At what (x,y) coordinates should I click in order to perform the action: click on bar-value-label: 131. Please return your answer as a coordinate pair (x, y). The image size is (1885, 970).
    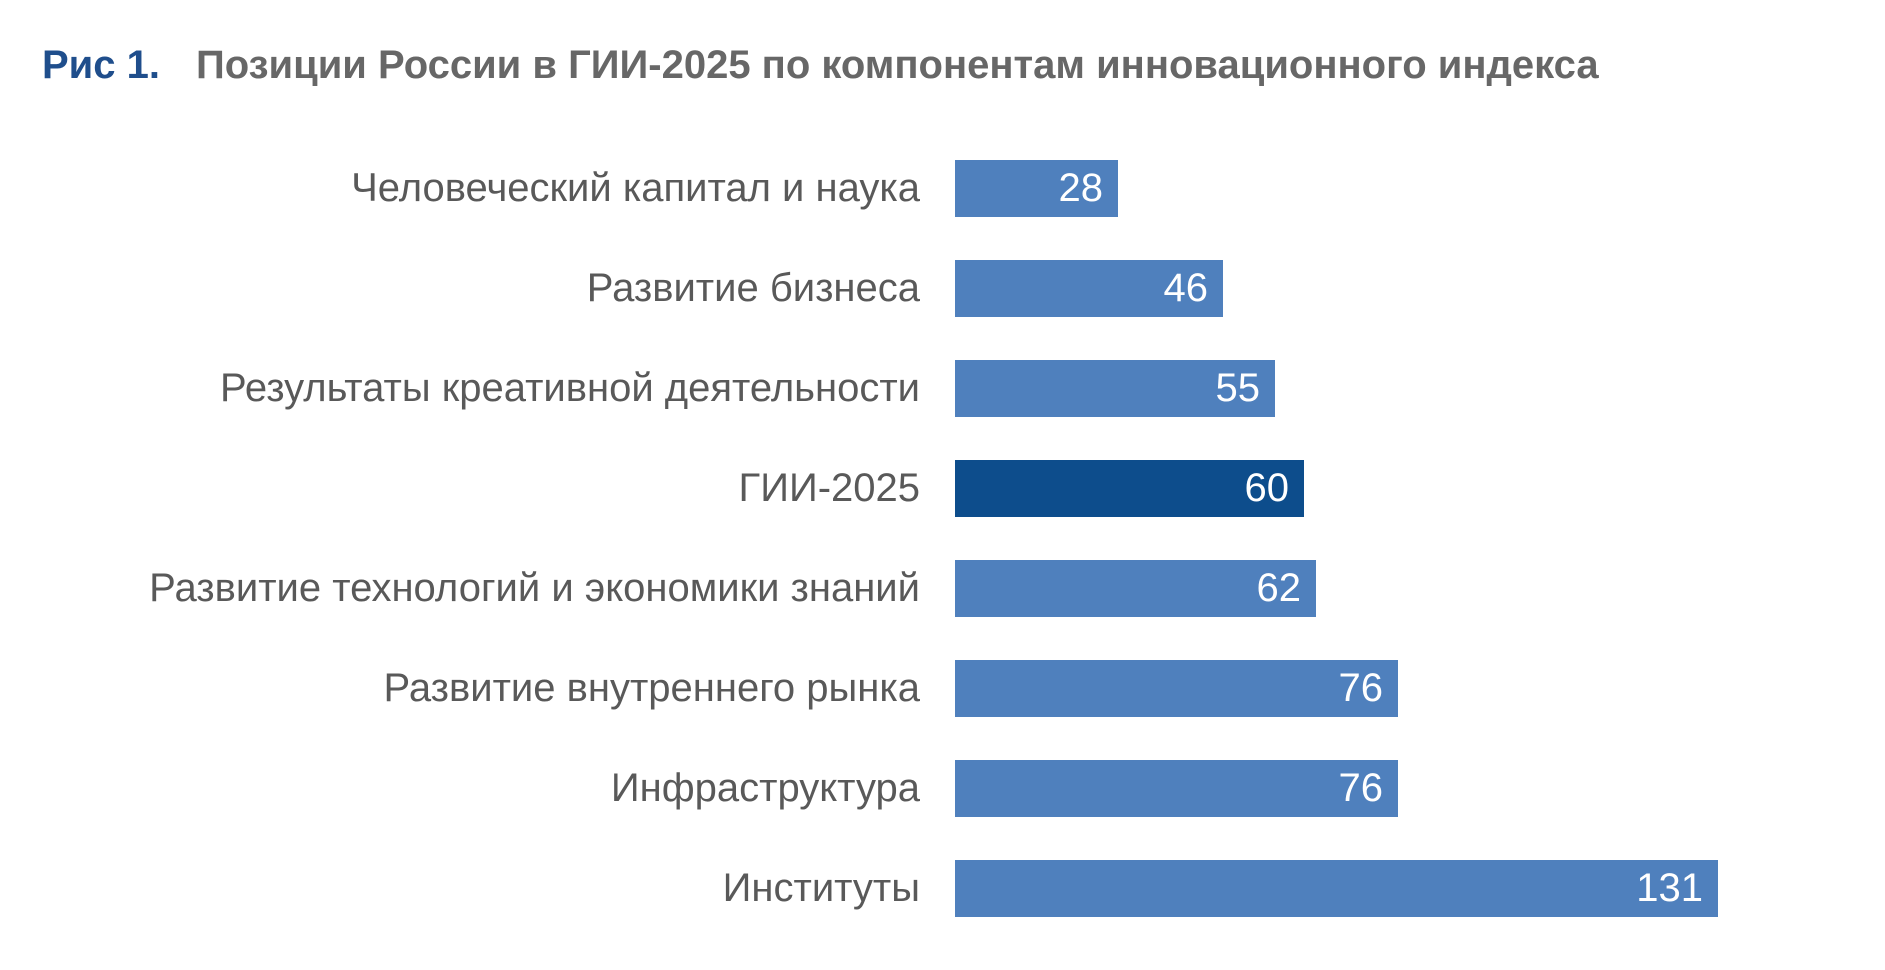
    Looking at the image, I should click on (1669, 887).